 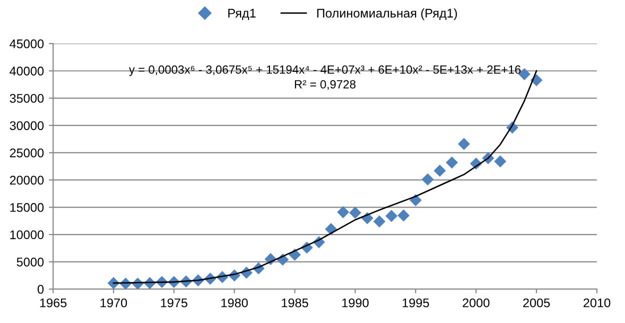 I want to click on y-tick-label: 15000, so click(x=27, y=207).